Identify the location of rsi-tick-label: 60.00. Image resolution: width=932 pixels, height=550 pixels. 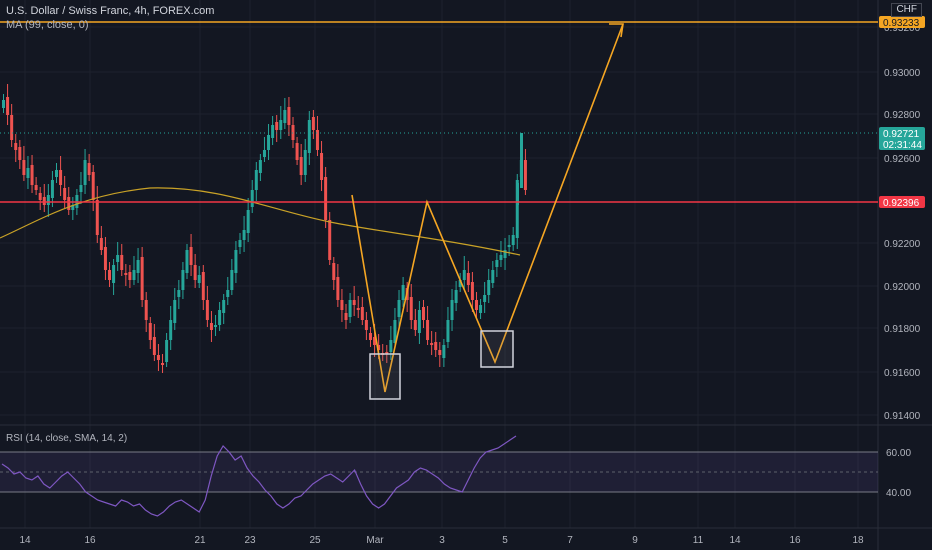
(898, 453).